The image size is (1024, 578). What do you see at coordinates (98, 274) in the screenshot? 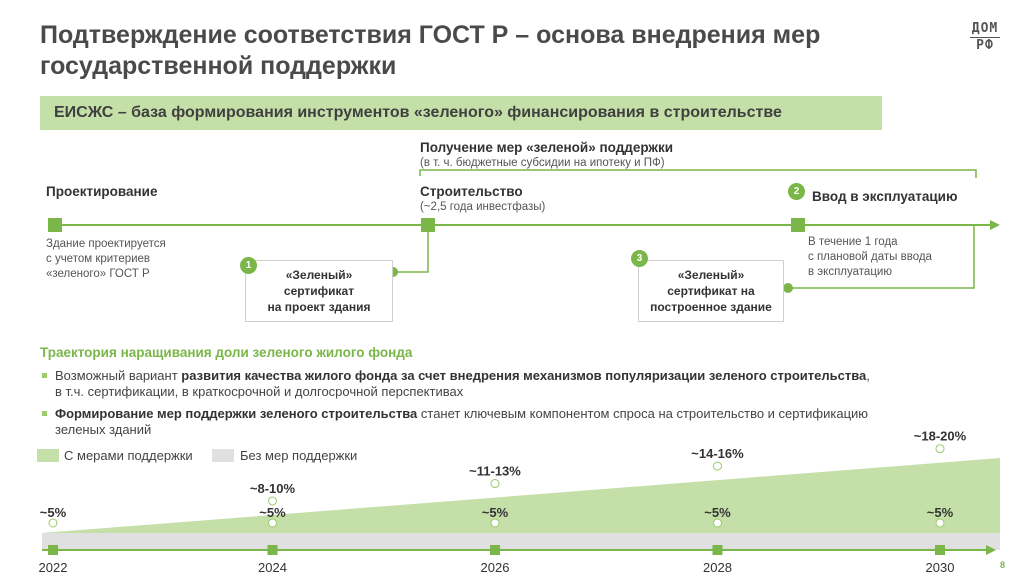
I see `stage-design-desc-line: «зеленого» ГОСТ Р` at bounding box center [98, 274].